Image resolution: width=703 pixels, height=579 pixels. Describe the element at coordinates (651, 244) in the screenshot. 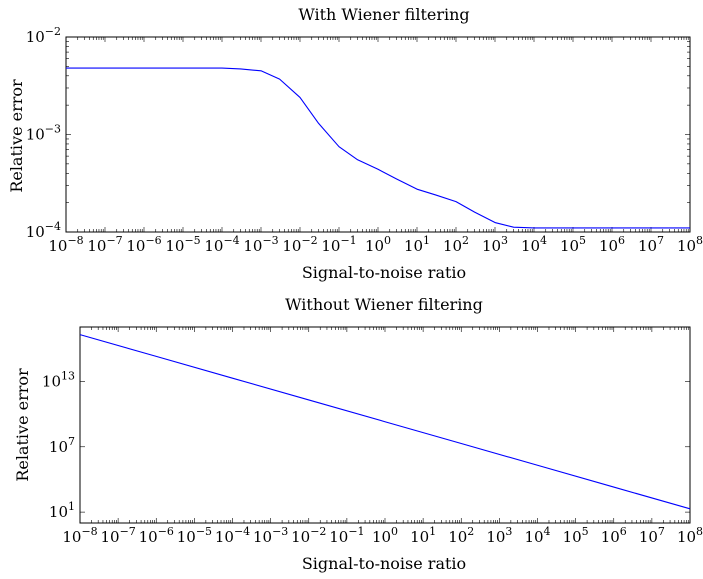

I see `top-x-tick-label: 10⁷` at that location.